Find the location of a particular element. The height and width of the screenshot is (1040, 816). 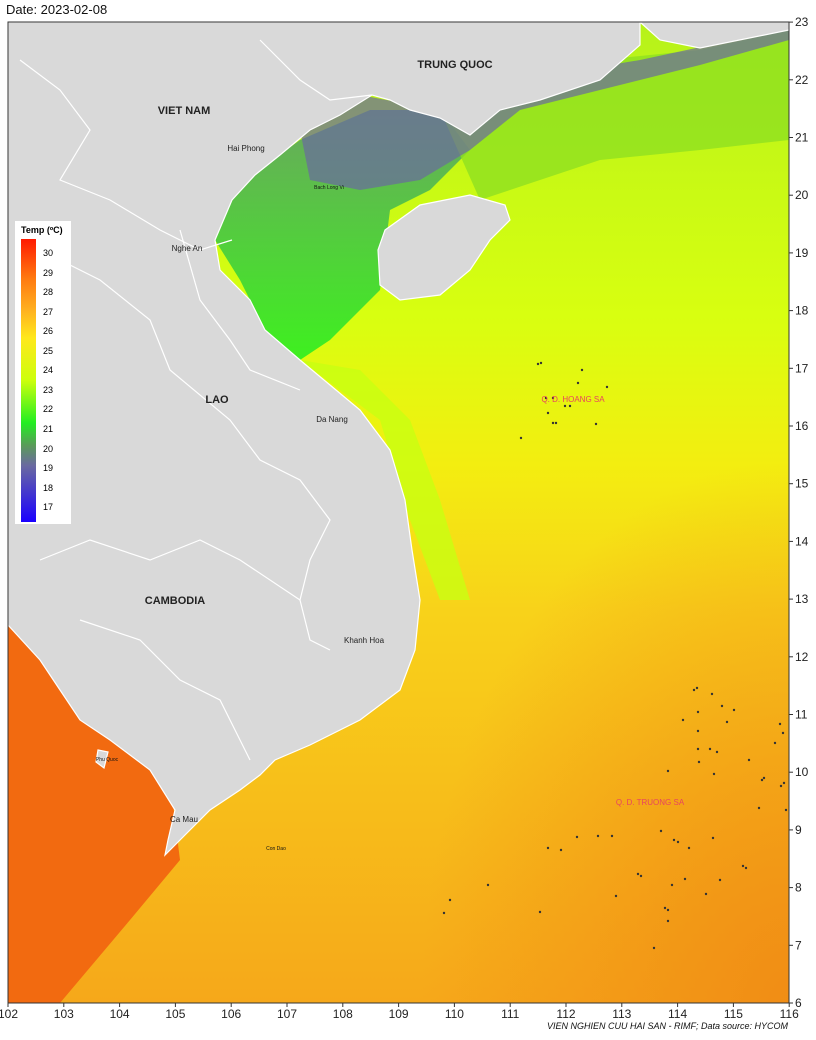

x-tick-label: 110 is located at coordinates (454, 1014).